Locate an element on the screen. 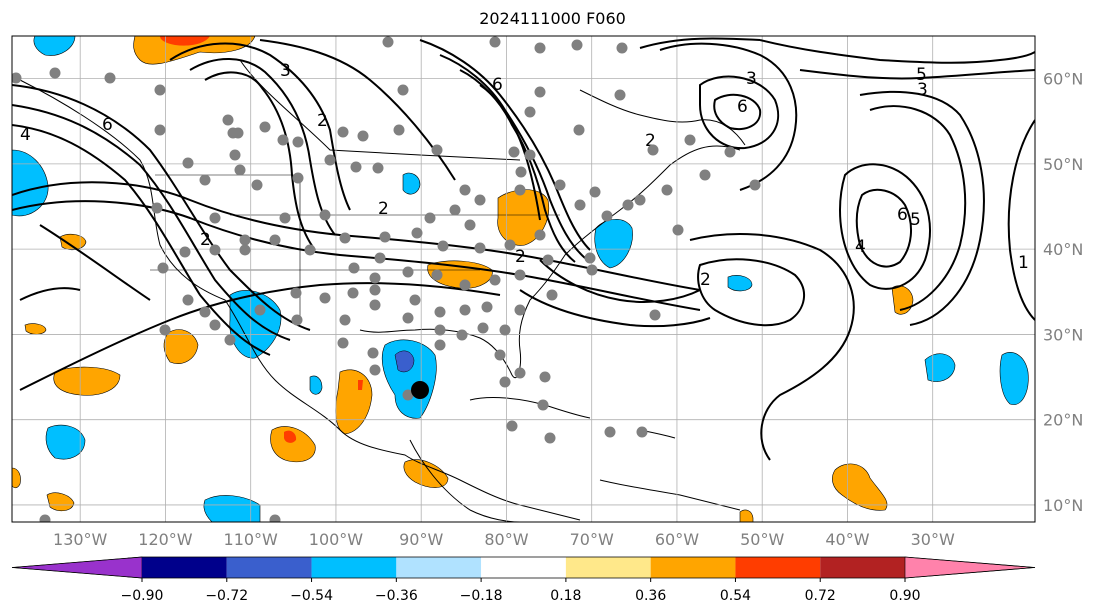  colorbar-tick-label: 0.90 is located at coordinates (904, 596).